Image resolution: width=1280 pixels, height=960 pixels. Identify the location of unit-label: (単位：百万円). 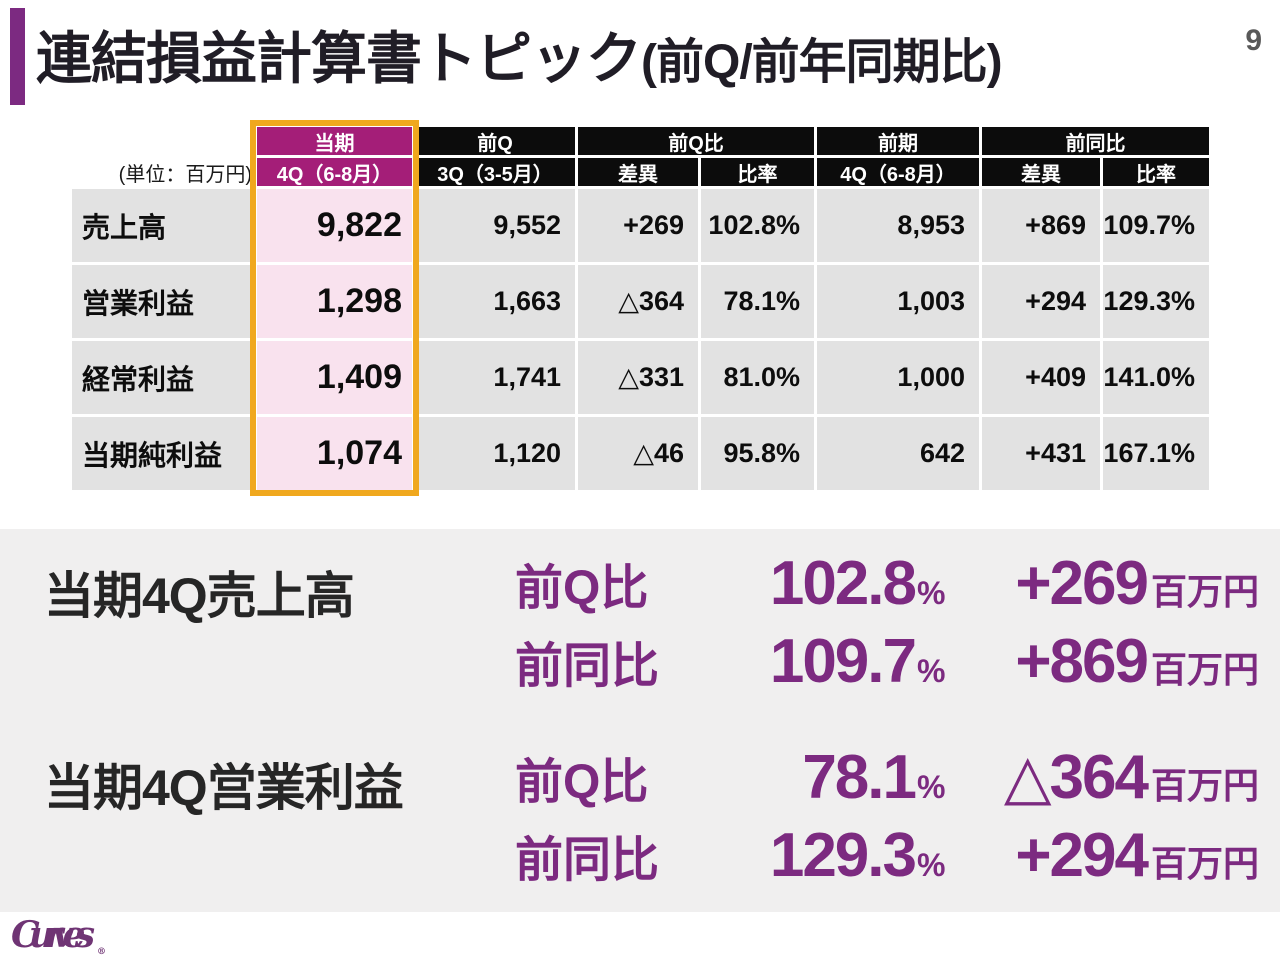
(163, 172).